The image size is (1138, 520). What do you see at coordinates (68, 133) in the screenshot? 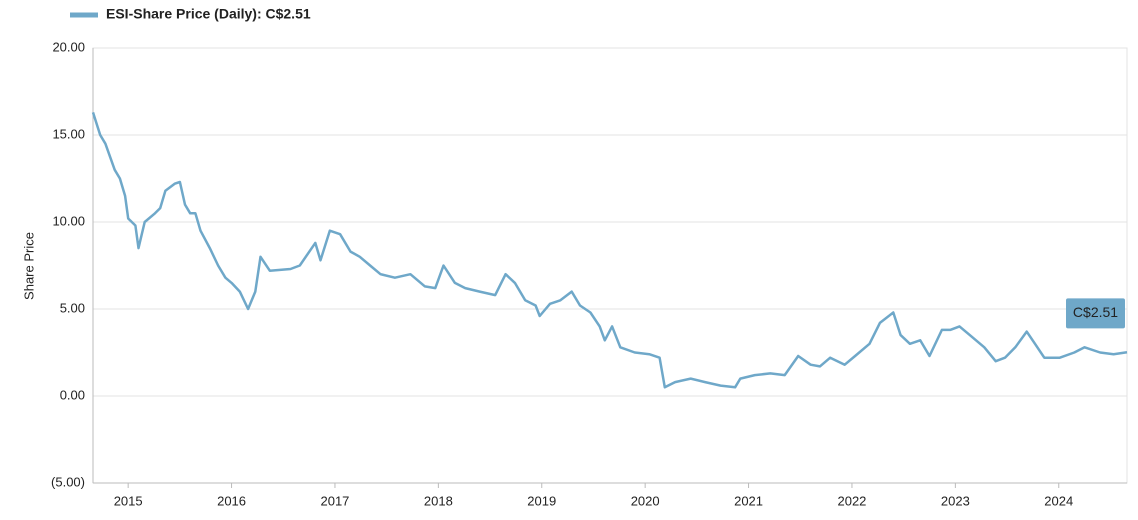
I see `y-tick-label: 15.00` at bounding box center [68, 133].